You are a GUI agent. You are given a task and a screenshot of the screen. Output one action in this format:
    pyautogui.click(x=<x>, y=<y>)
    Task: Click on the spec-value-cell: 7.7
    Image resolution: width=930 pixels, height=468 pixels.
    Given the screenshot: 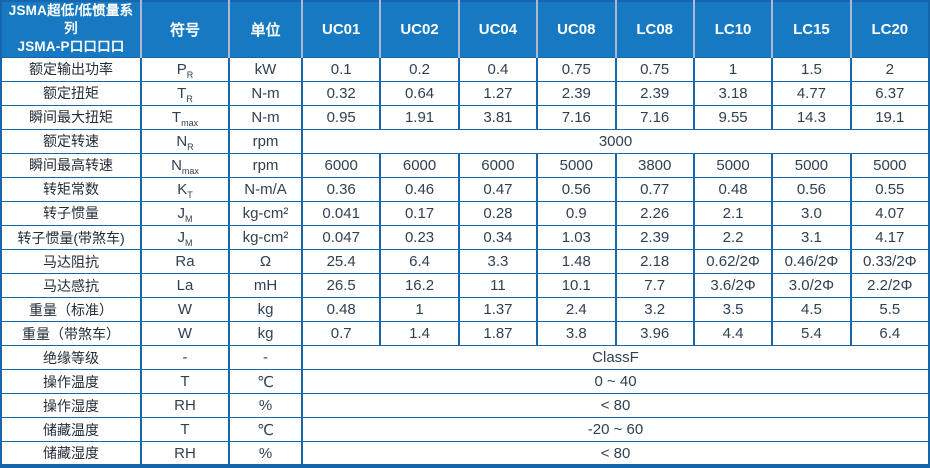 What is the action you would take?
    pyautogui.click(x=654, y=286)
    